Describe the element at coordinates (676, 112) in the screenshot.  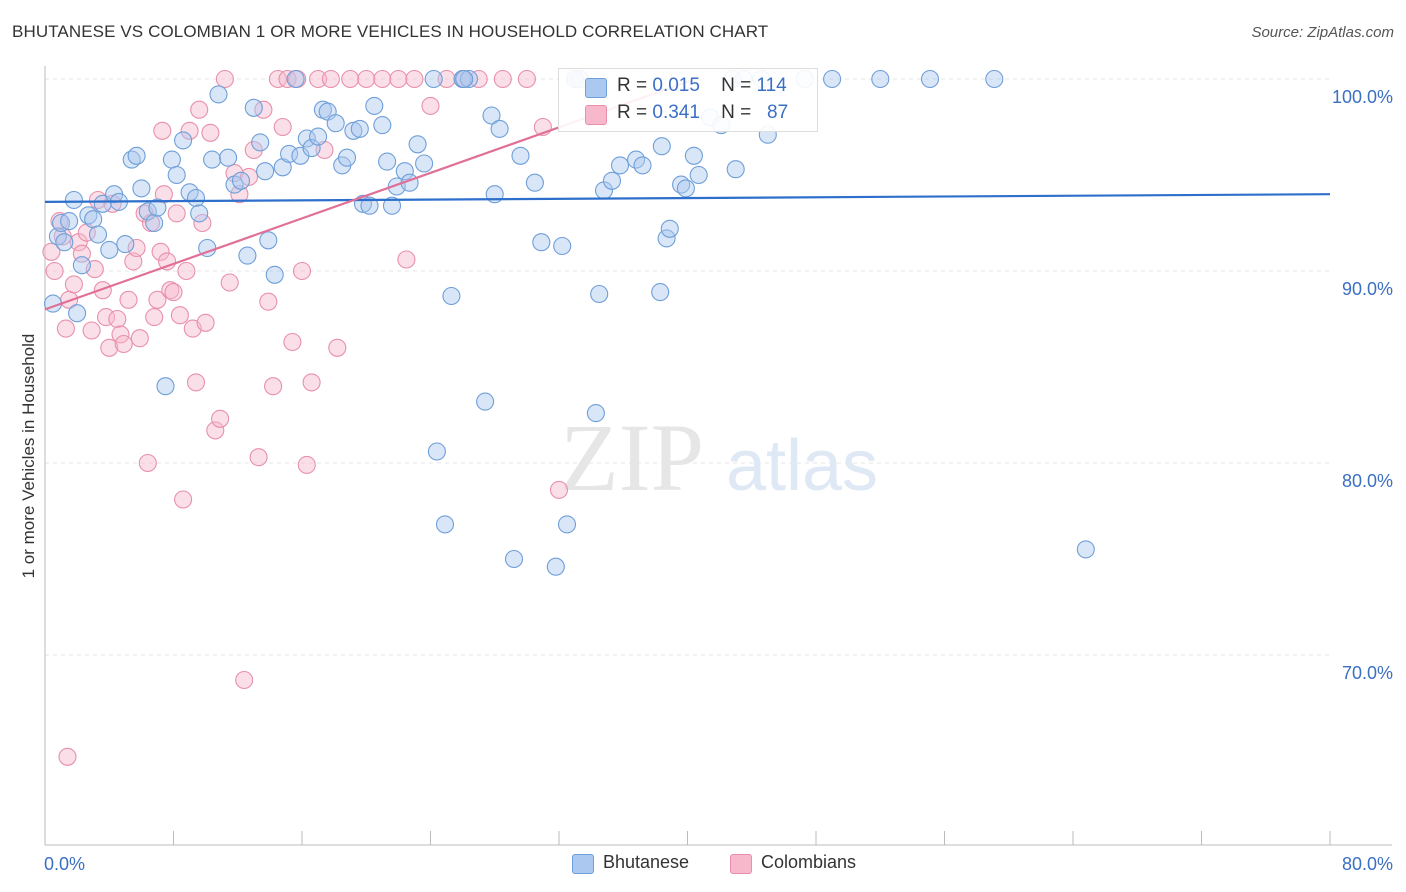
I see `legend-r-value: 0.341` at that location.